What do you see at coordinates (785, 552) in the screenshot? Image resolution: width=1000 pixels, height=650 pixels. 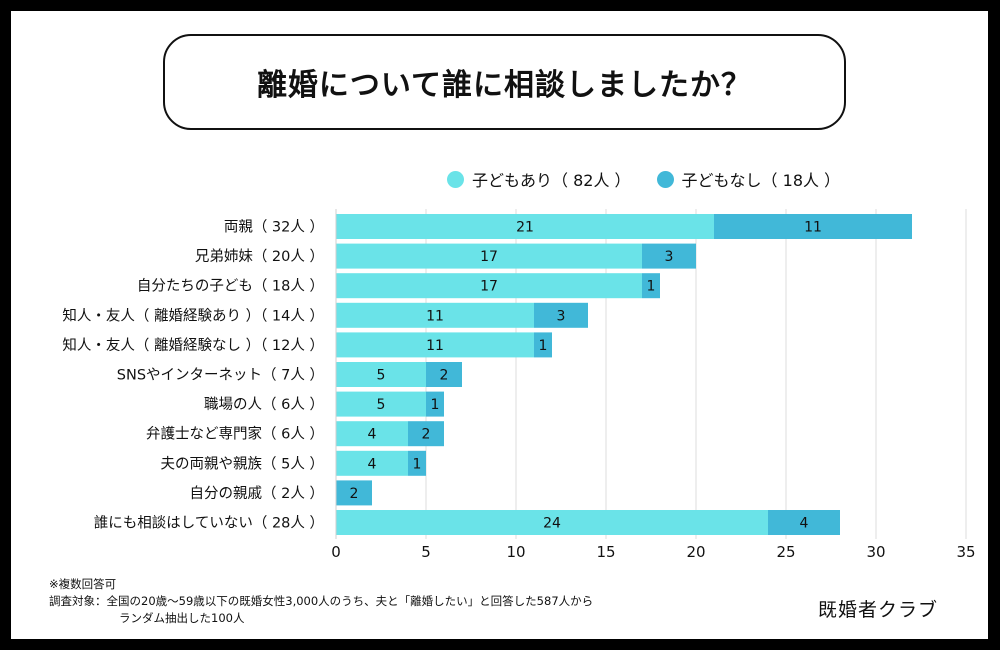 I see `x-tick-label: 25` at bounding box center [785, 552].